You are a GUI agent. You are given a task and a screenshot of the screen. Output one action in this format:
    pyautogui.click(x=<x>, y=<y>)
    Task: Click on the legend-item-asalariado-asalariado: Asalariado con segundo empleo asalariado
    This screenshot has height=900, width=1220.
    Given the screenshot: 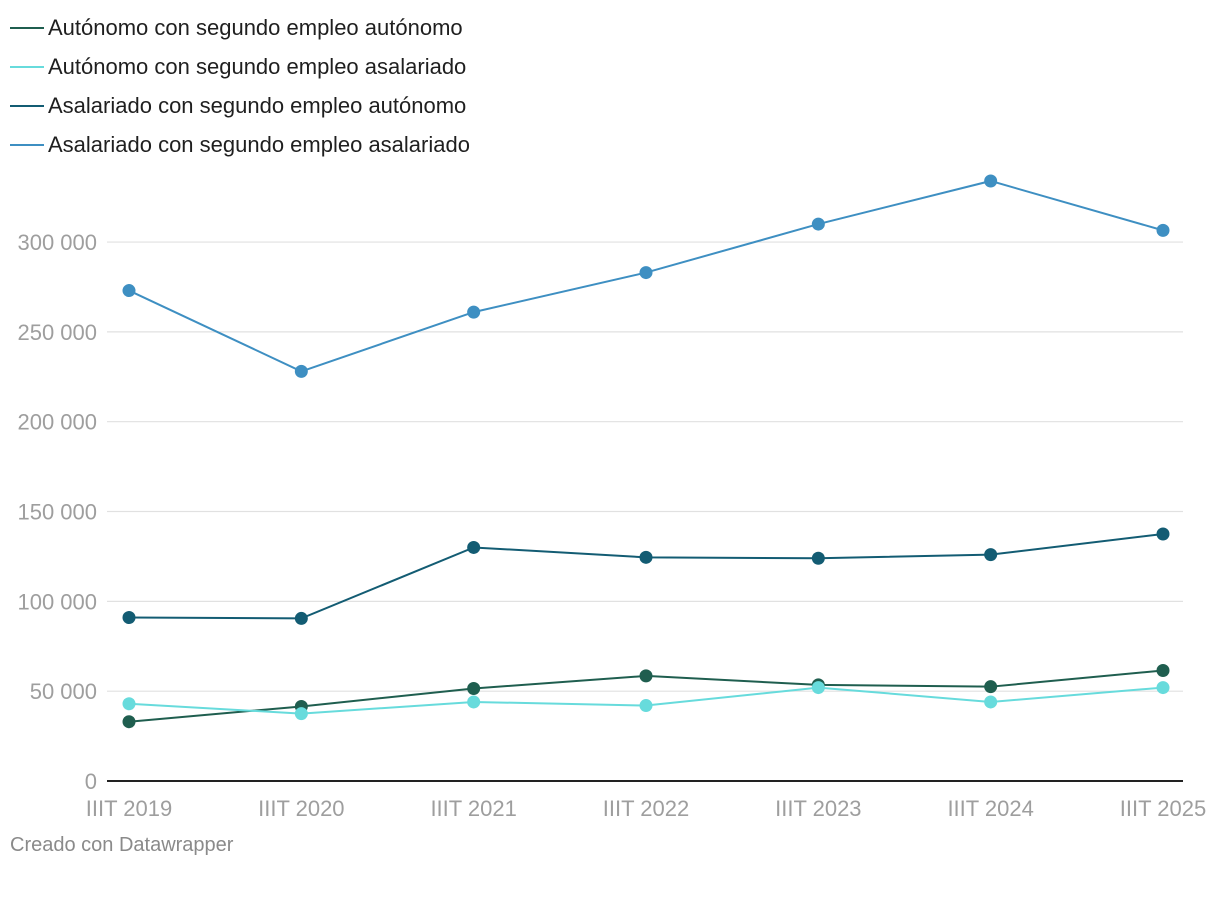 What is the action you would take?
    pyautogui.click(x=240, y=144)
    